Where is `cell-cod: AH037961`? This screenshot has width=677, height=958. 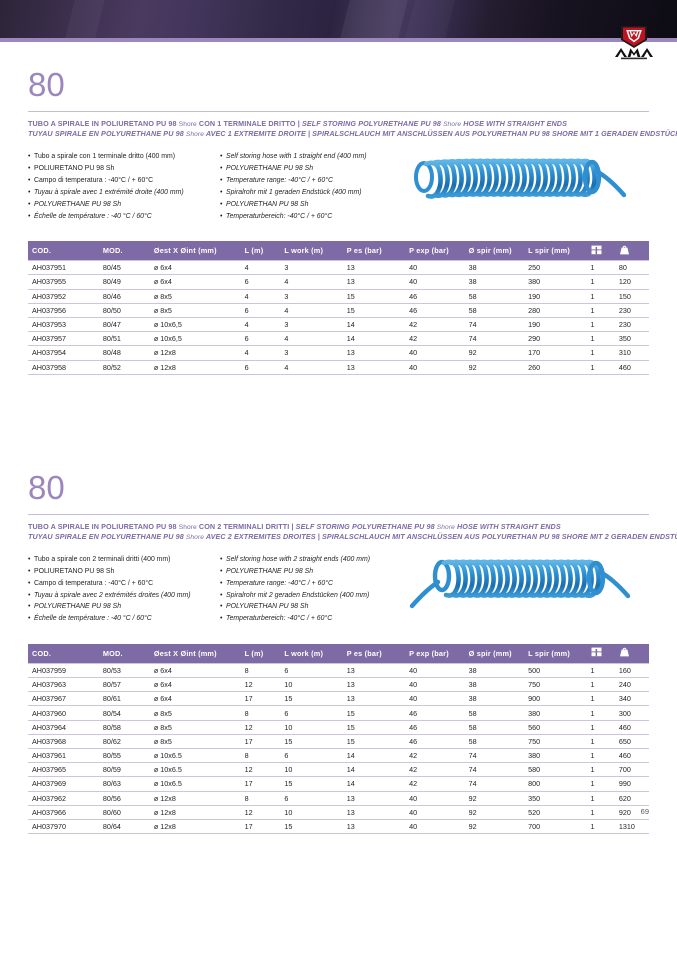 cell-cod: AH037961 is located at coordinates (63, 756).